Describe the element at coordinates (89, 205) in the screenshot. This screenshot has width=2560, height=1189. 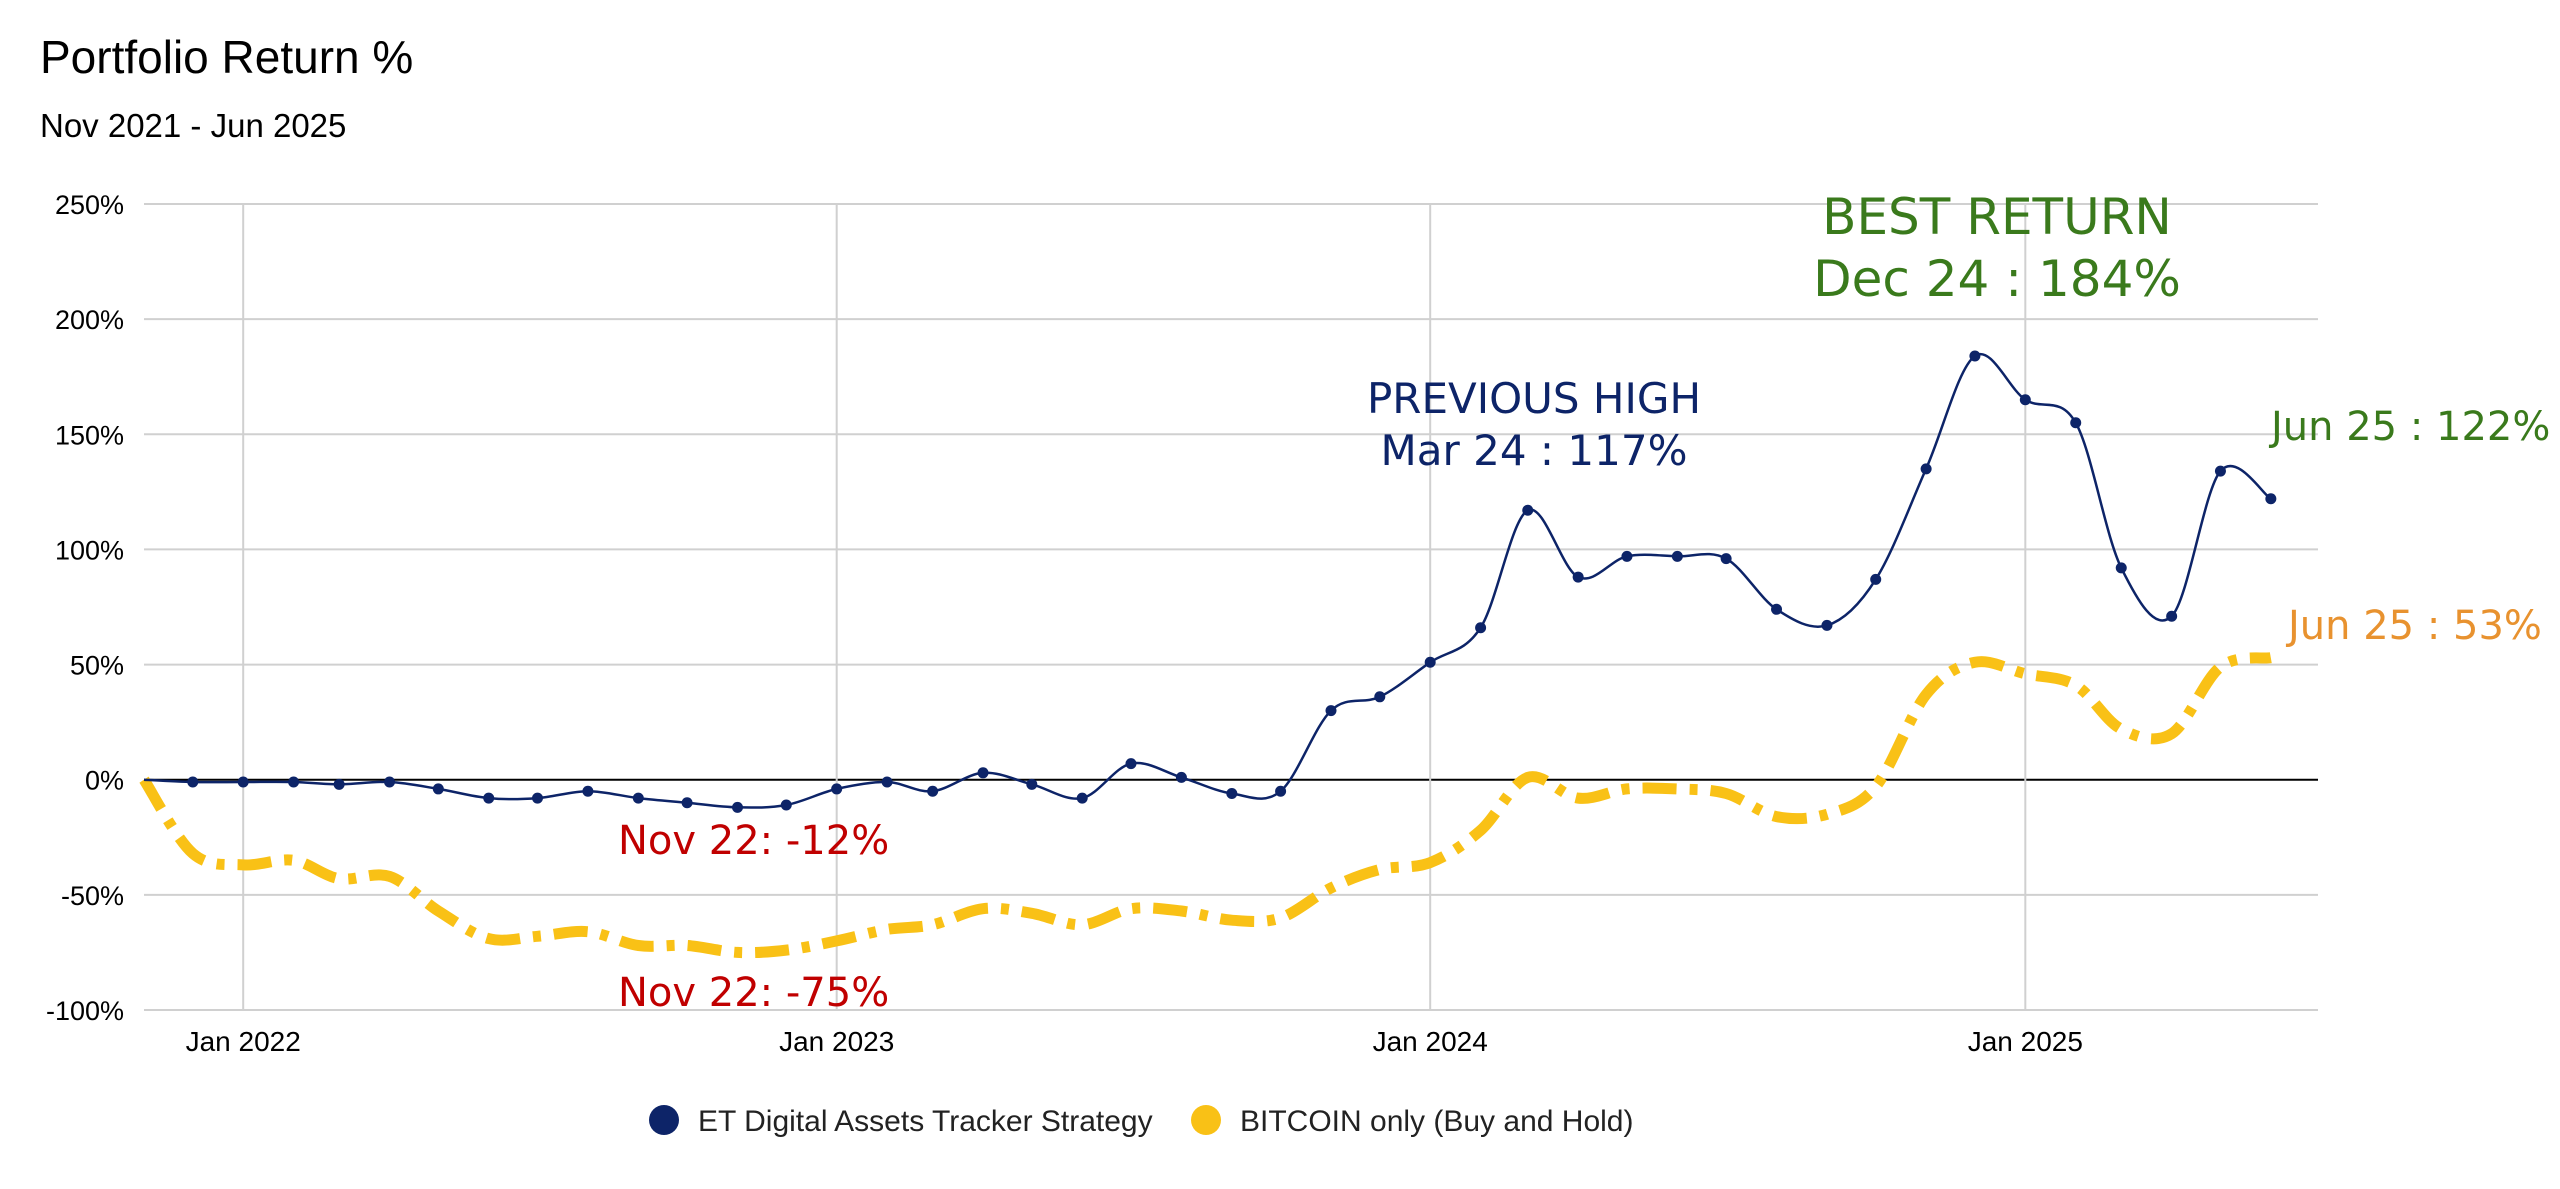
I see `y-tick-label: 250%` at that location.